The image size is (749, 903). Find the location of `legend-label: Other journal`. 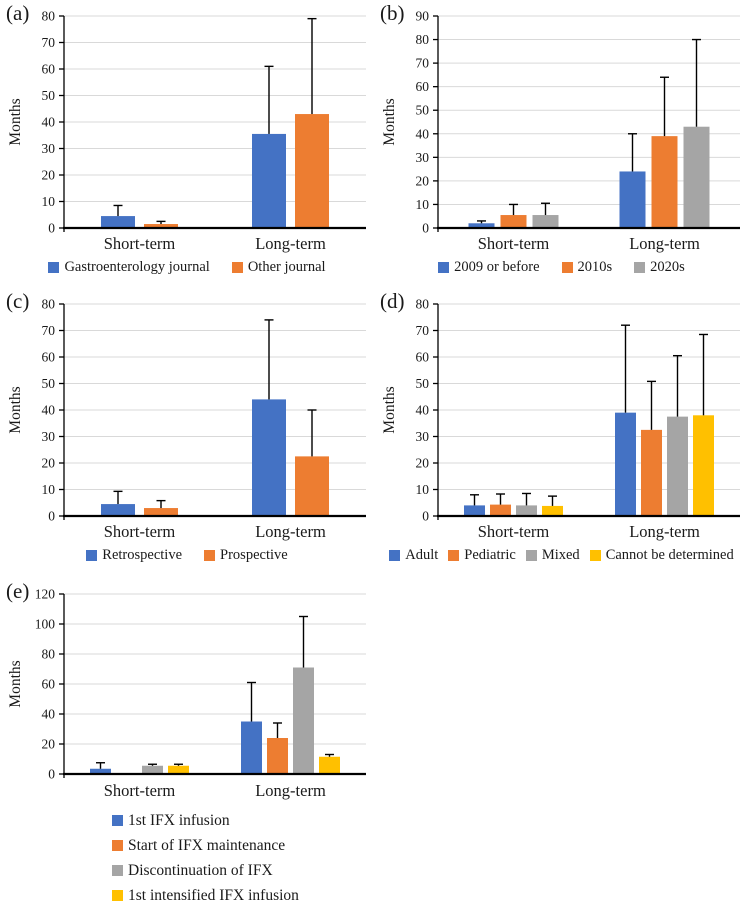

legend-label: Other journal is located at coordinates (286, 267).